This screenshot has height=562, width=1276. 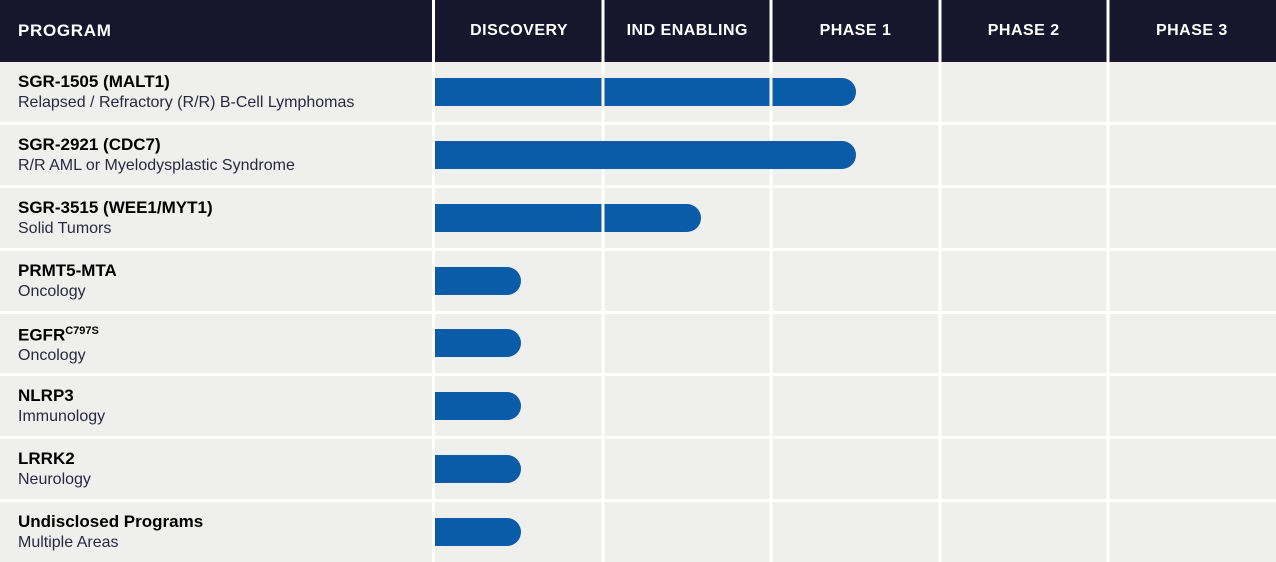 I want to click on phase-header-phase3: PHASE 3, so click(x=1191, y=31).